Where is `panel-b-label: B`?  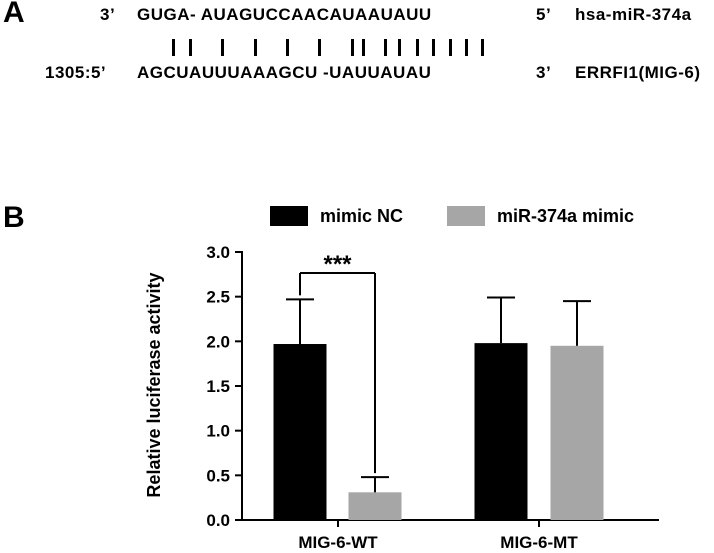 panel-b-label: B is located at coordinates (14, 217).